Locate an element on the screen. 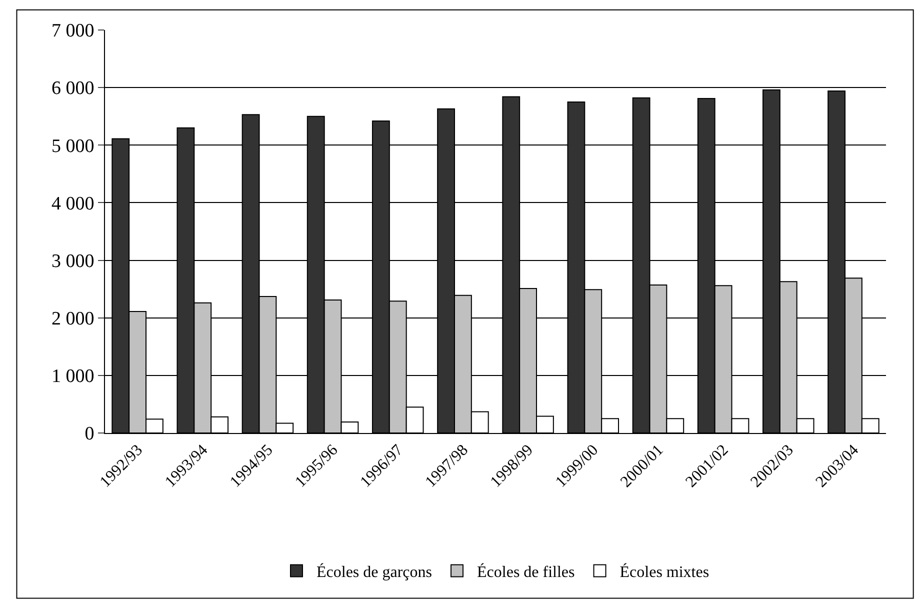 This screenshot has height=600, width=918. y-tick-label: 3 000 is located at coordinates (72, 261).